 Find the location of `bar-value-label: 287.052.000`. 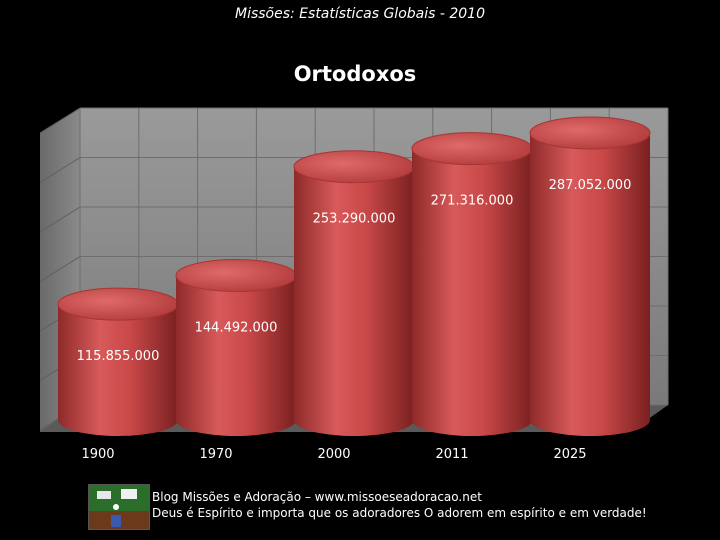

bar-value-label: 287.052.000 is located at coordinates (590, 185).